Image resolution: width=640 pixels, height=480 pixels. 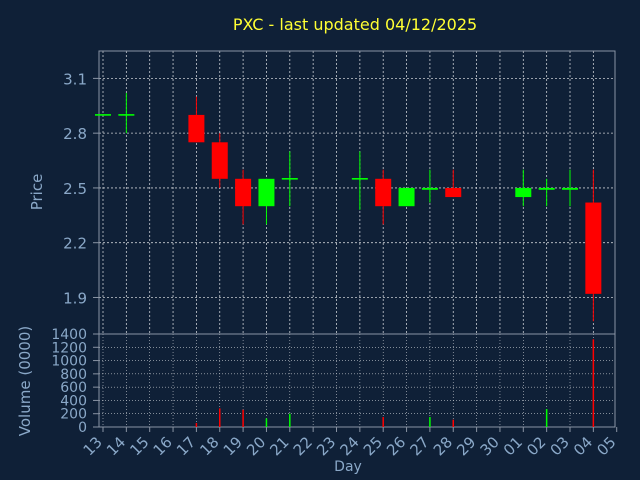 I want to click on volume-y-tick-label: 1400, so click(x=69, y=335).